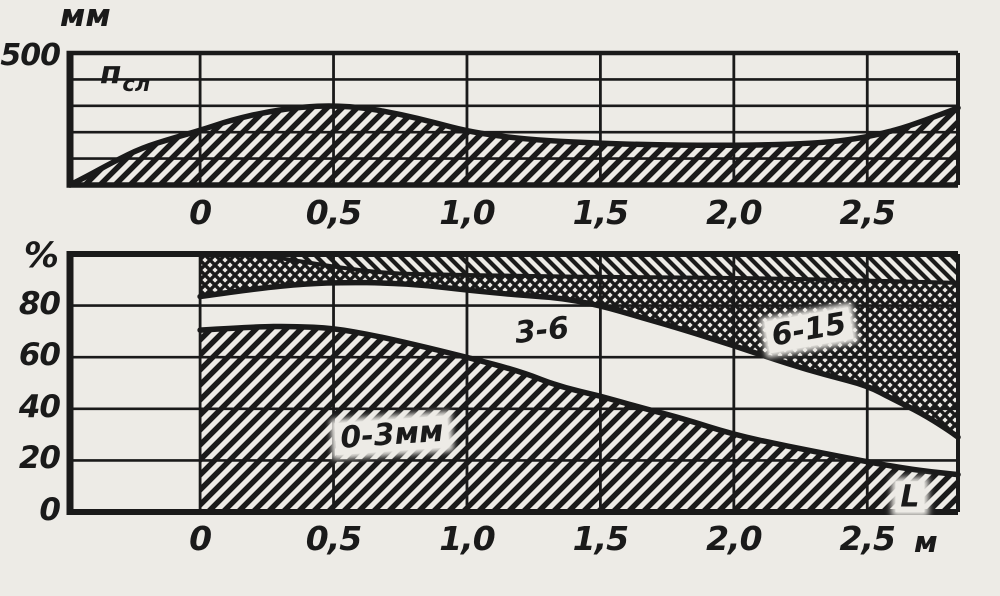 The height and width of the screenshot is (596, 1000). Describe the element at coordinates (200, 212) in the screenshot. I see `layer-depth-profile-x-tick: 0` at that location.